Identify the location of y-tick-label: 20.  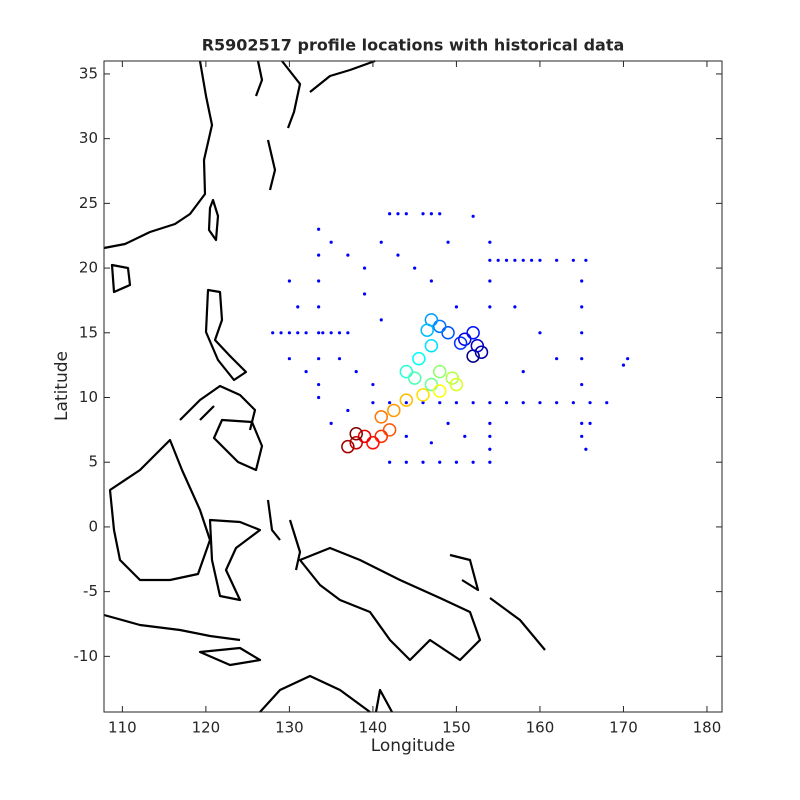
(88, 268).